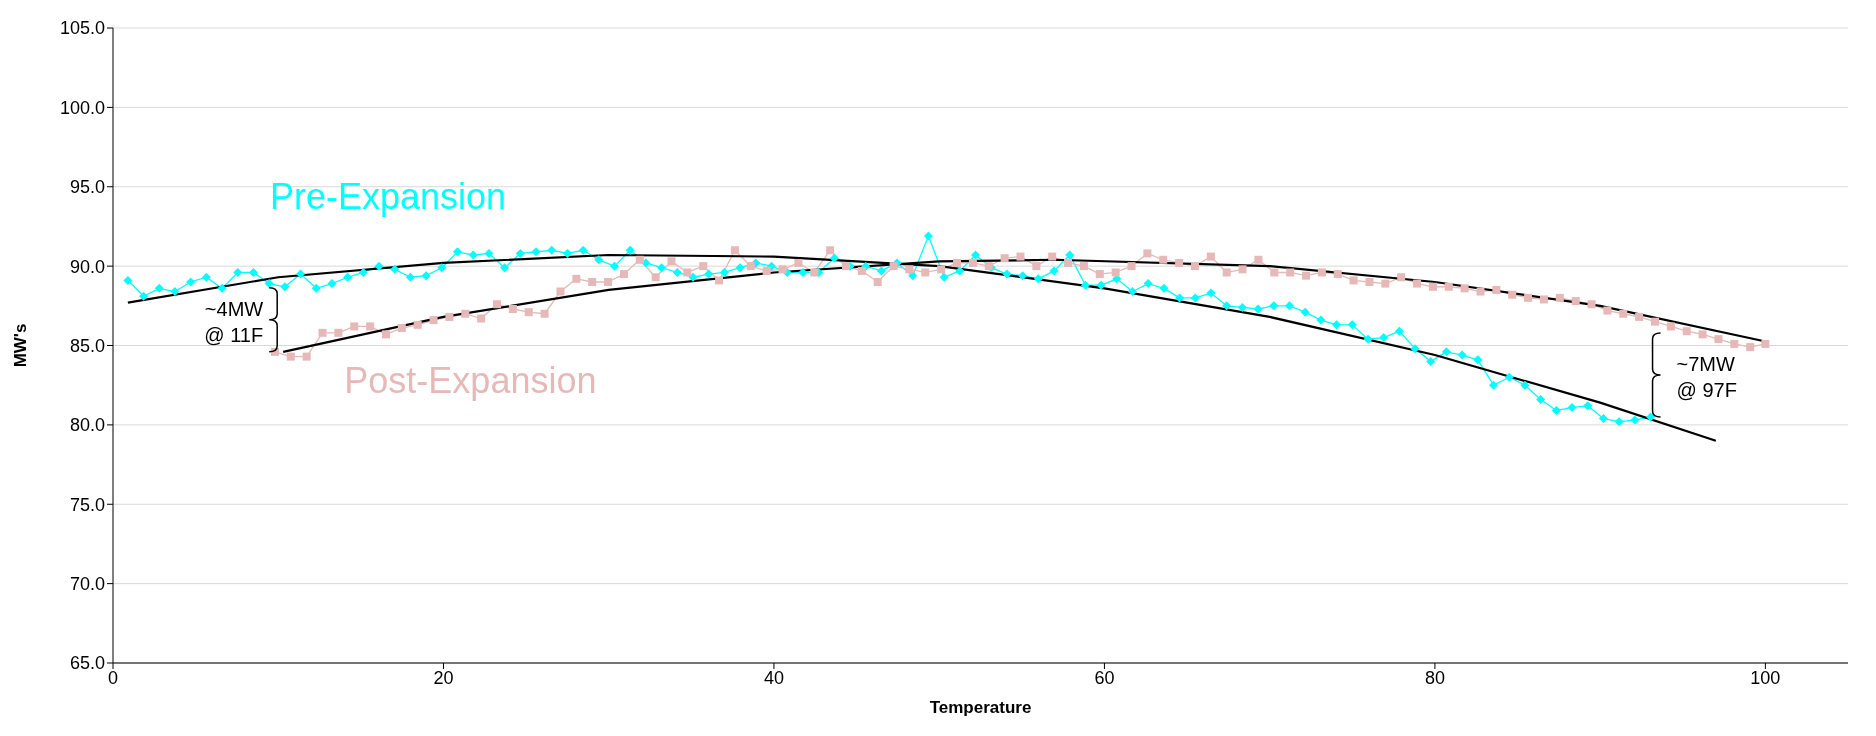  What do you see at coordinates (980, 707) in the screenshot?
I see `x-axis-title: Temperature` at bounding box center [980, 707].